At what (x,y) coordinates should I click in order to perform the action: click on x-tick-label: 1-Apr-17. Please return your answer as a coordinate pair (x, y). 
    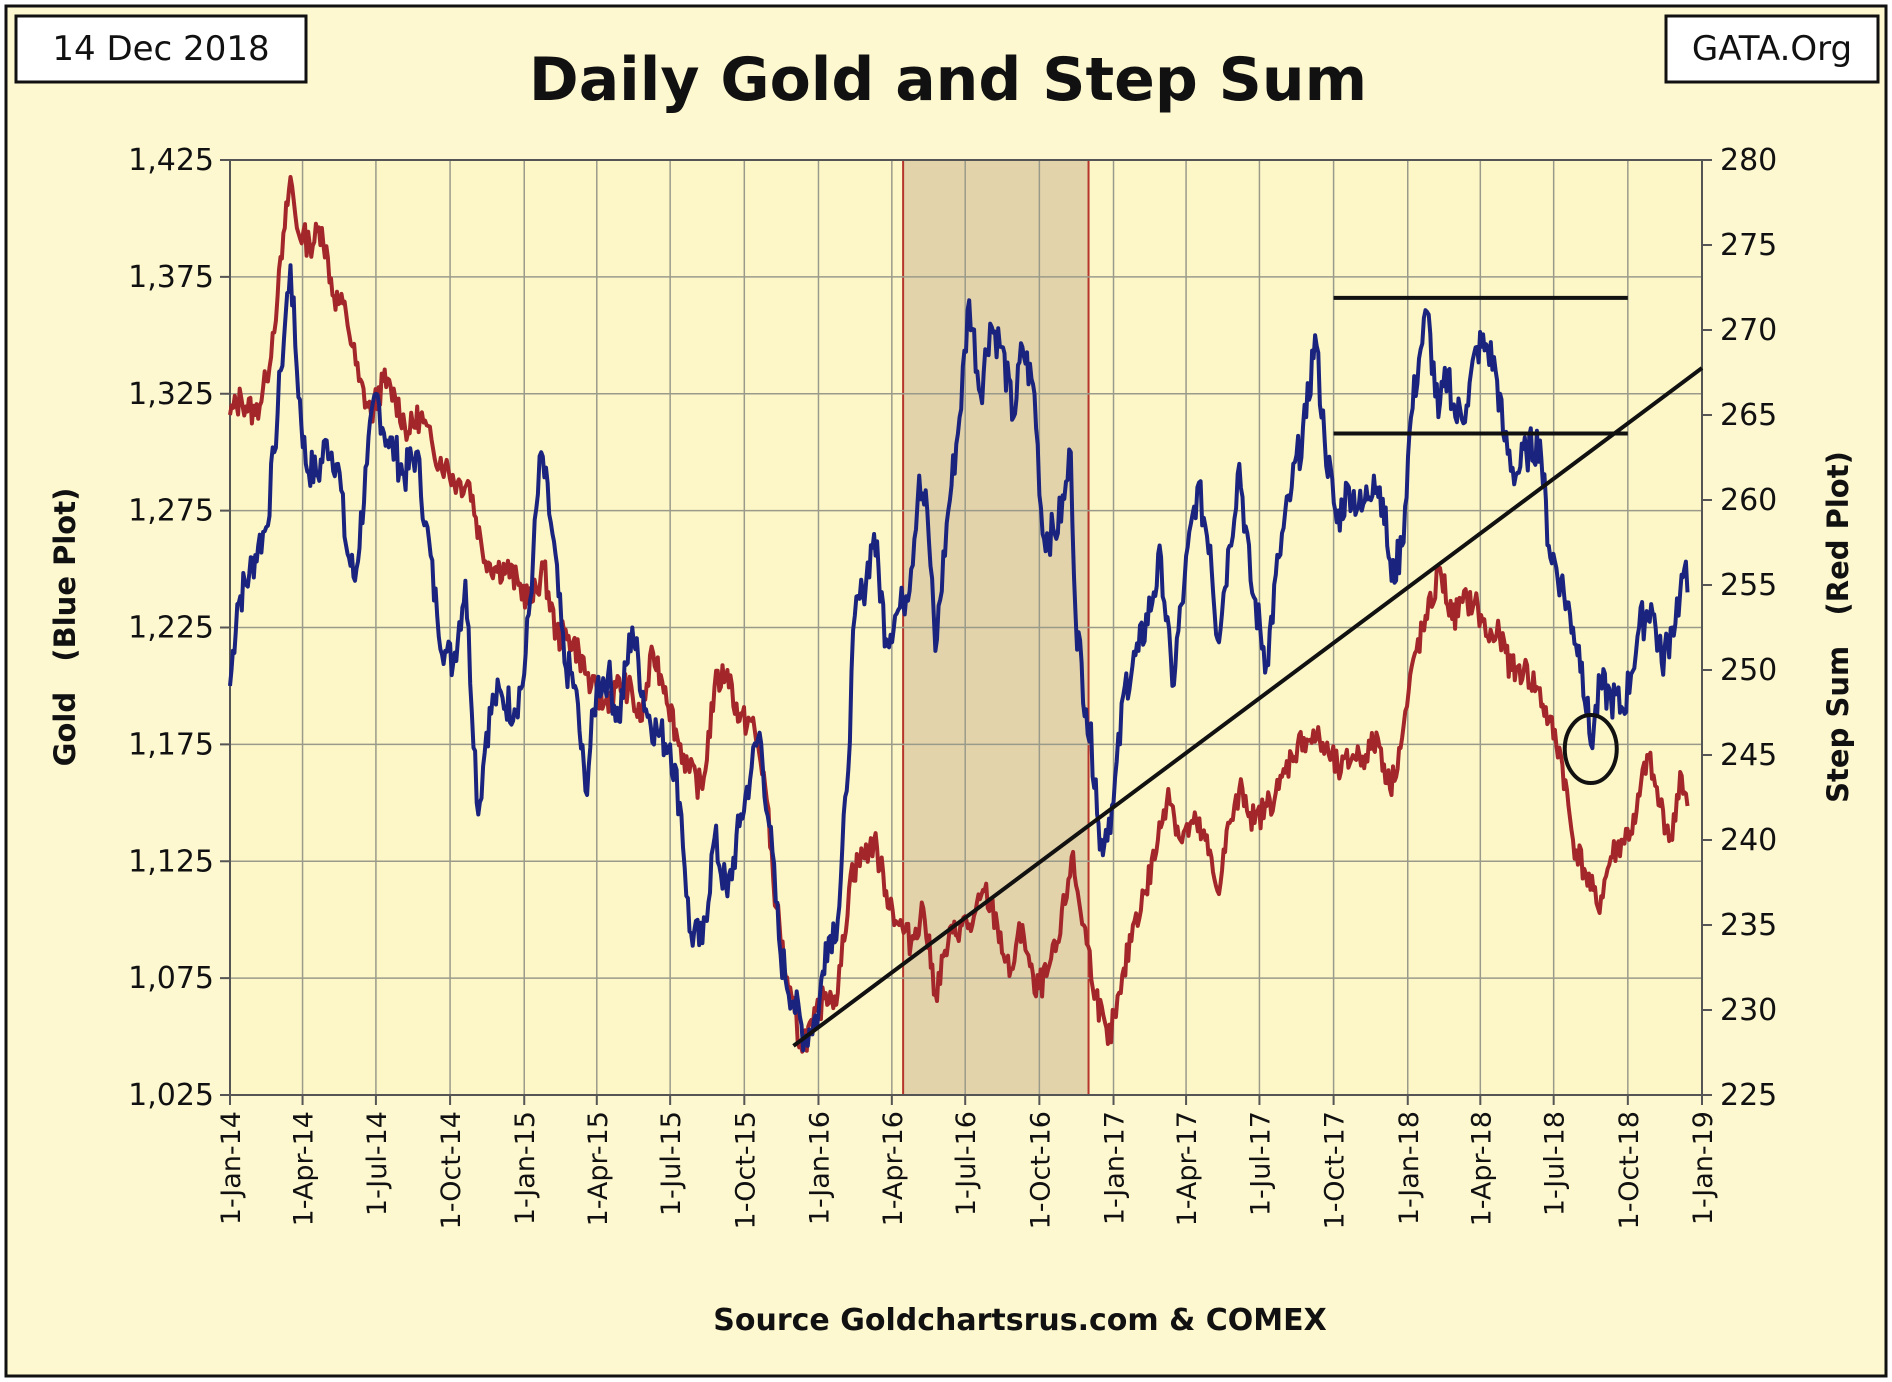
    Looking at the image, I should click on (1187, 1168).